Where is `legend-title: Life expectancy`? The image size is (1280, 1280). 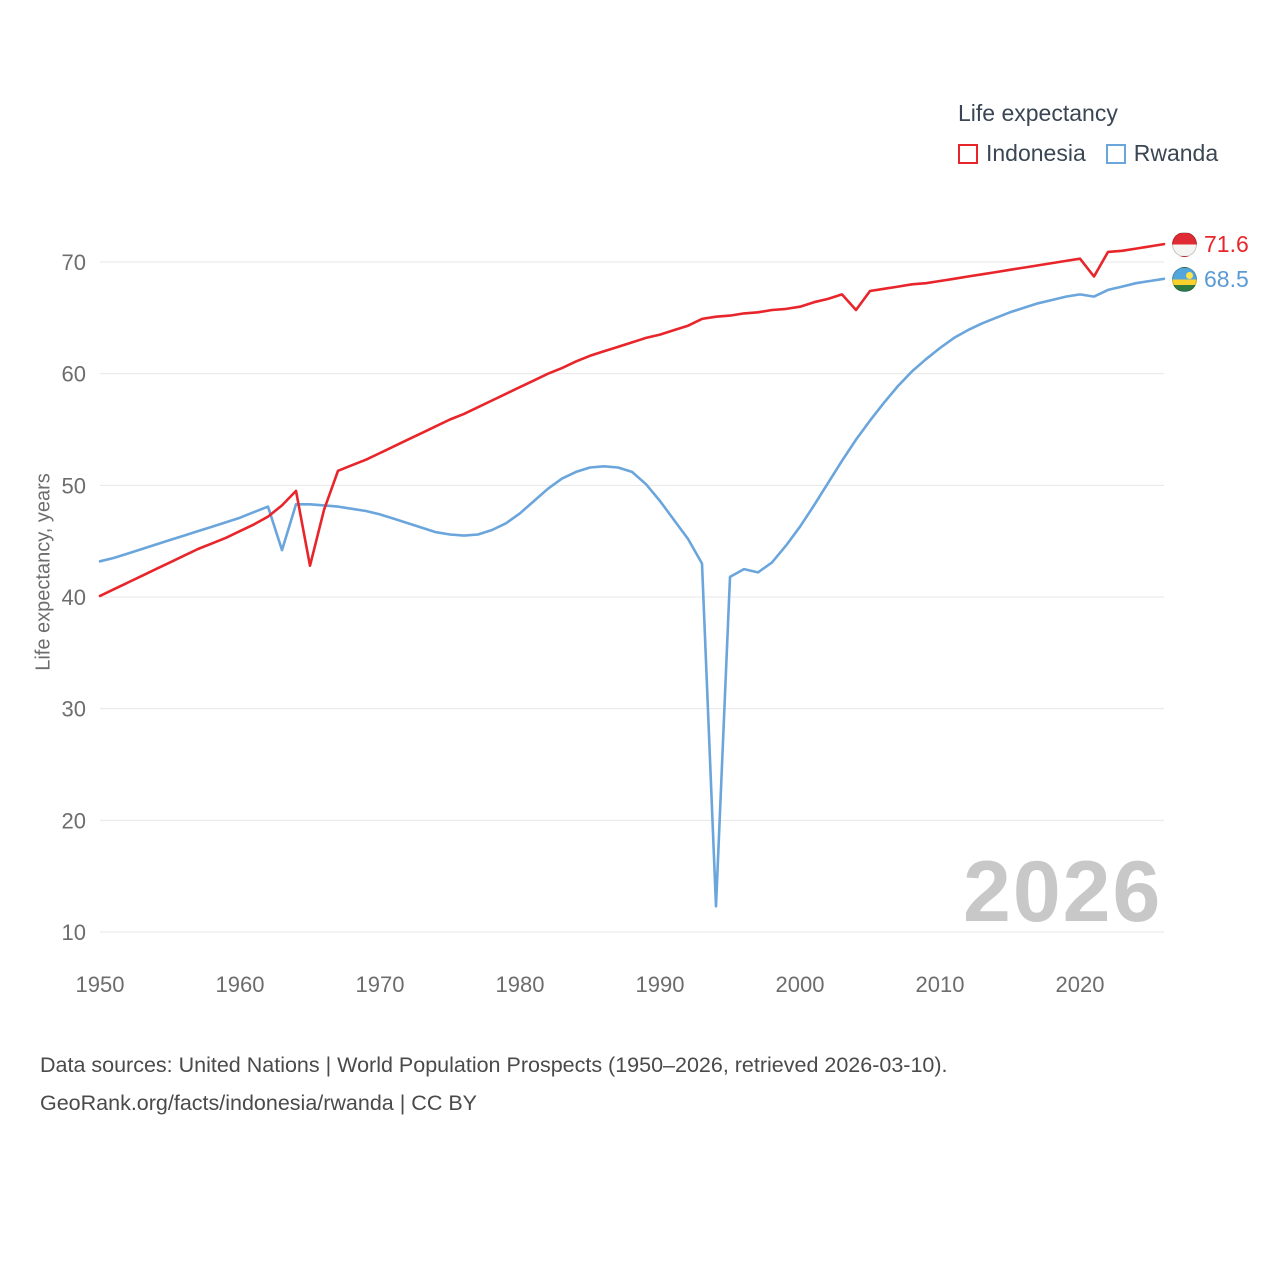 legend-title: Life expectancy is located at coordinates (1038, 113).